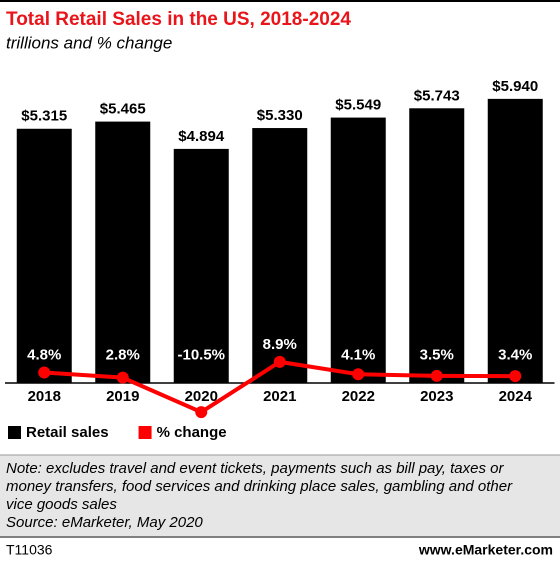 The image size is (560, 571). I want to click on bar-value-label: $5.549, so click(358, 105).